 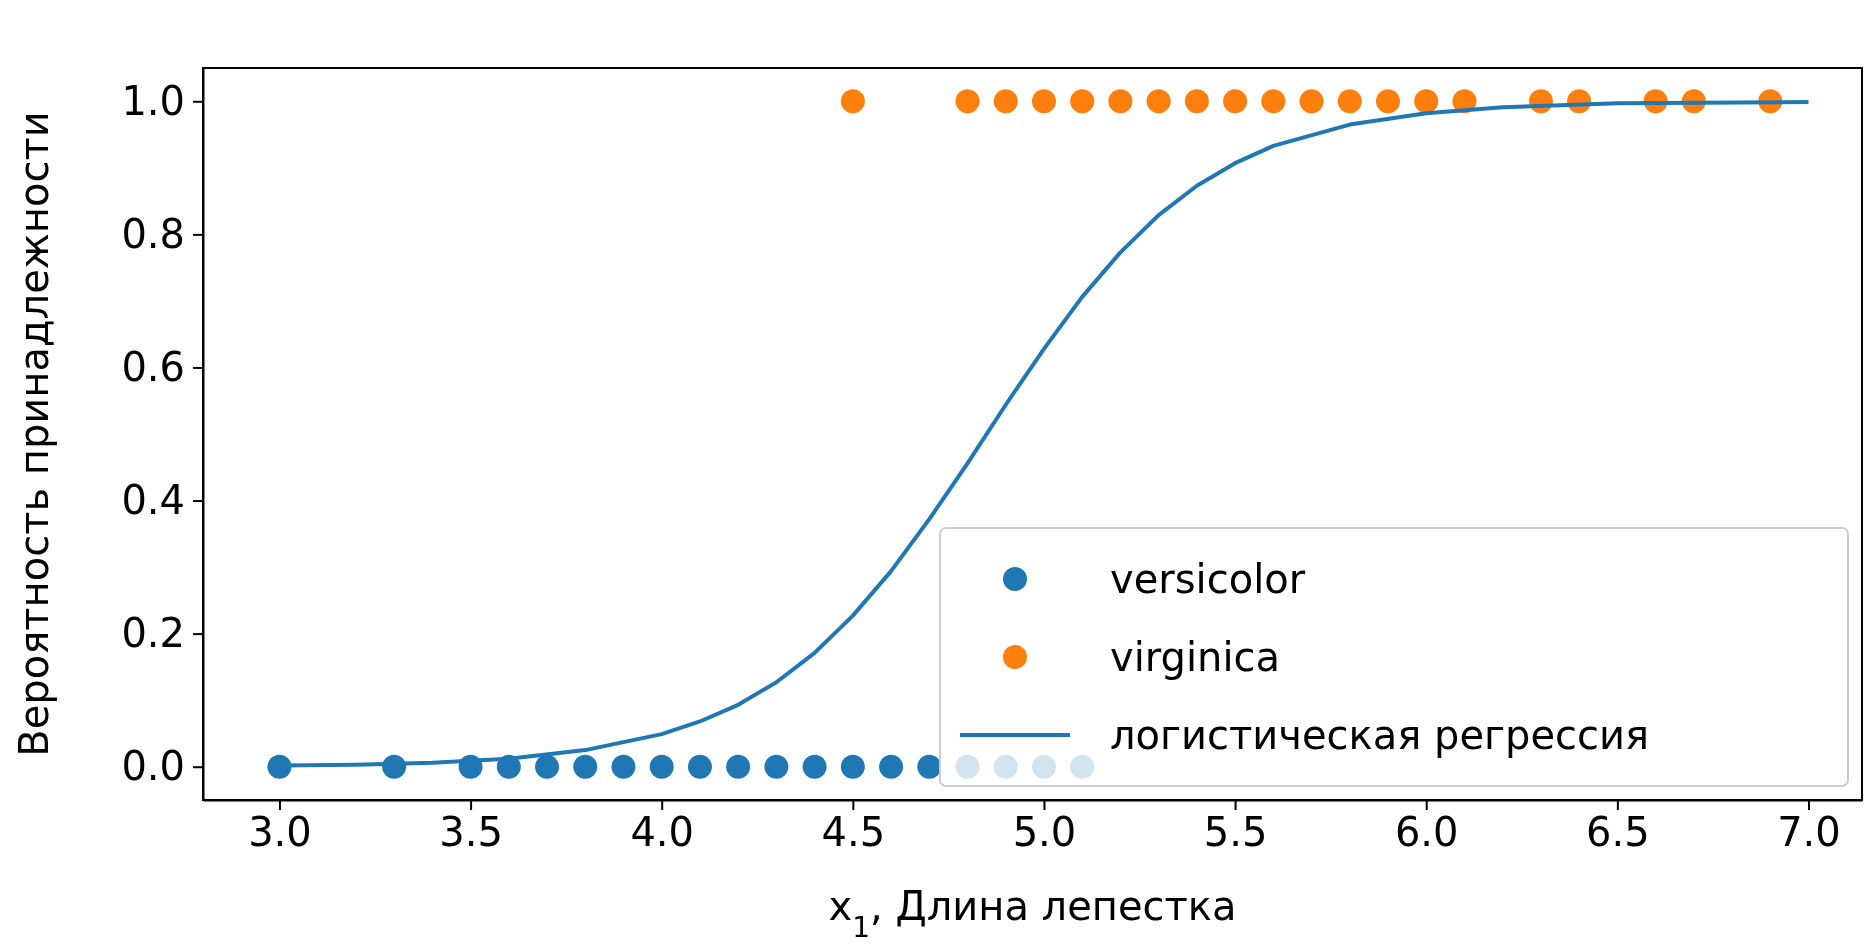 I want to click on y-tick-label: 1.0, so click(x=153, y=100).